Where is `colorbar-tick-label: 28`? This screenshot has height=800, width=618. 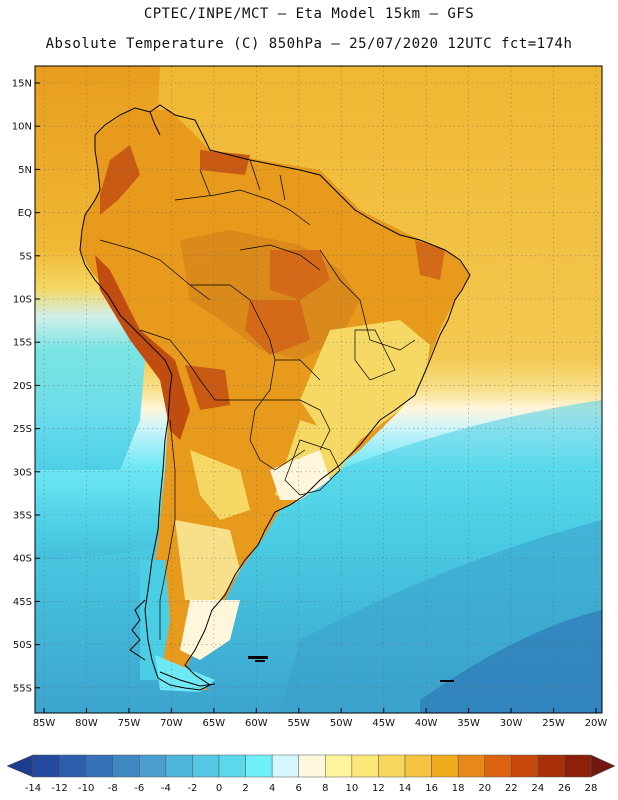 colorbar-tick-label: 28 is located at coordinates (591, 788).